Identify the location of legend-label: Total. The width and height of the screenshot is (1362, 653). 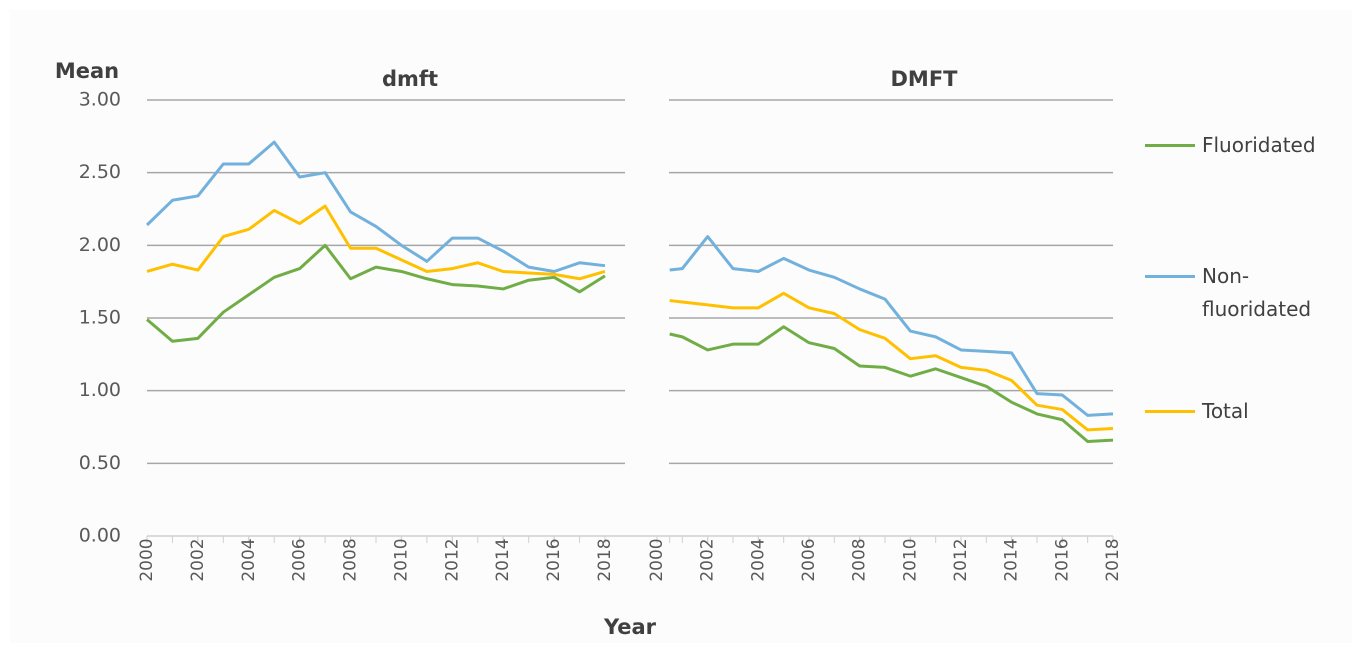
(1225, 411).